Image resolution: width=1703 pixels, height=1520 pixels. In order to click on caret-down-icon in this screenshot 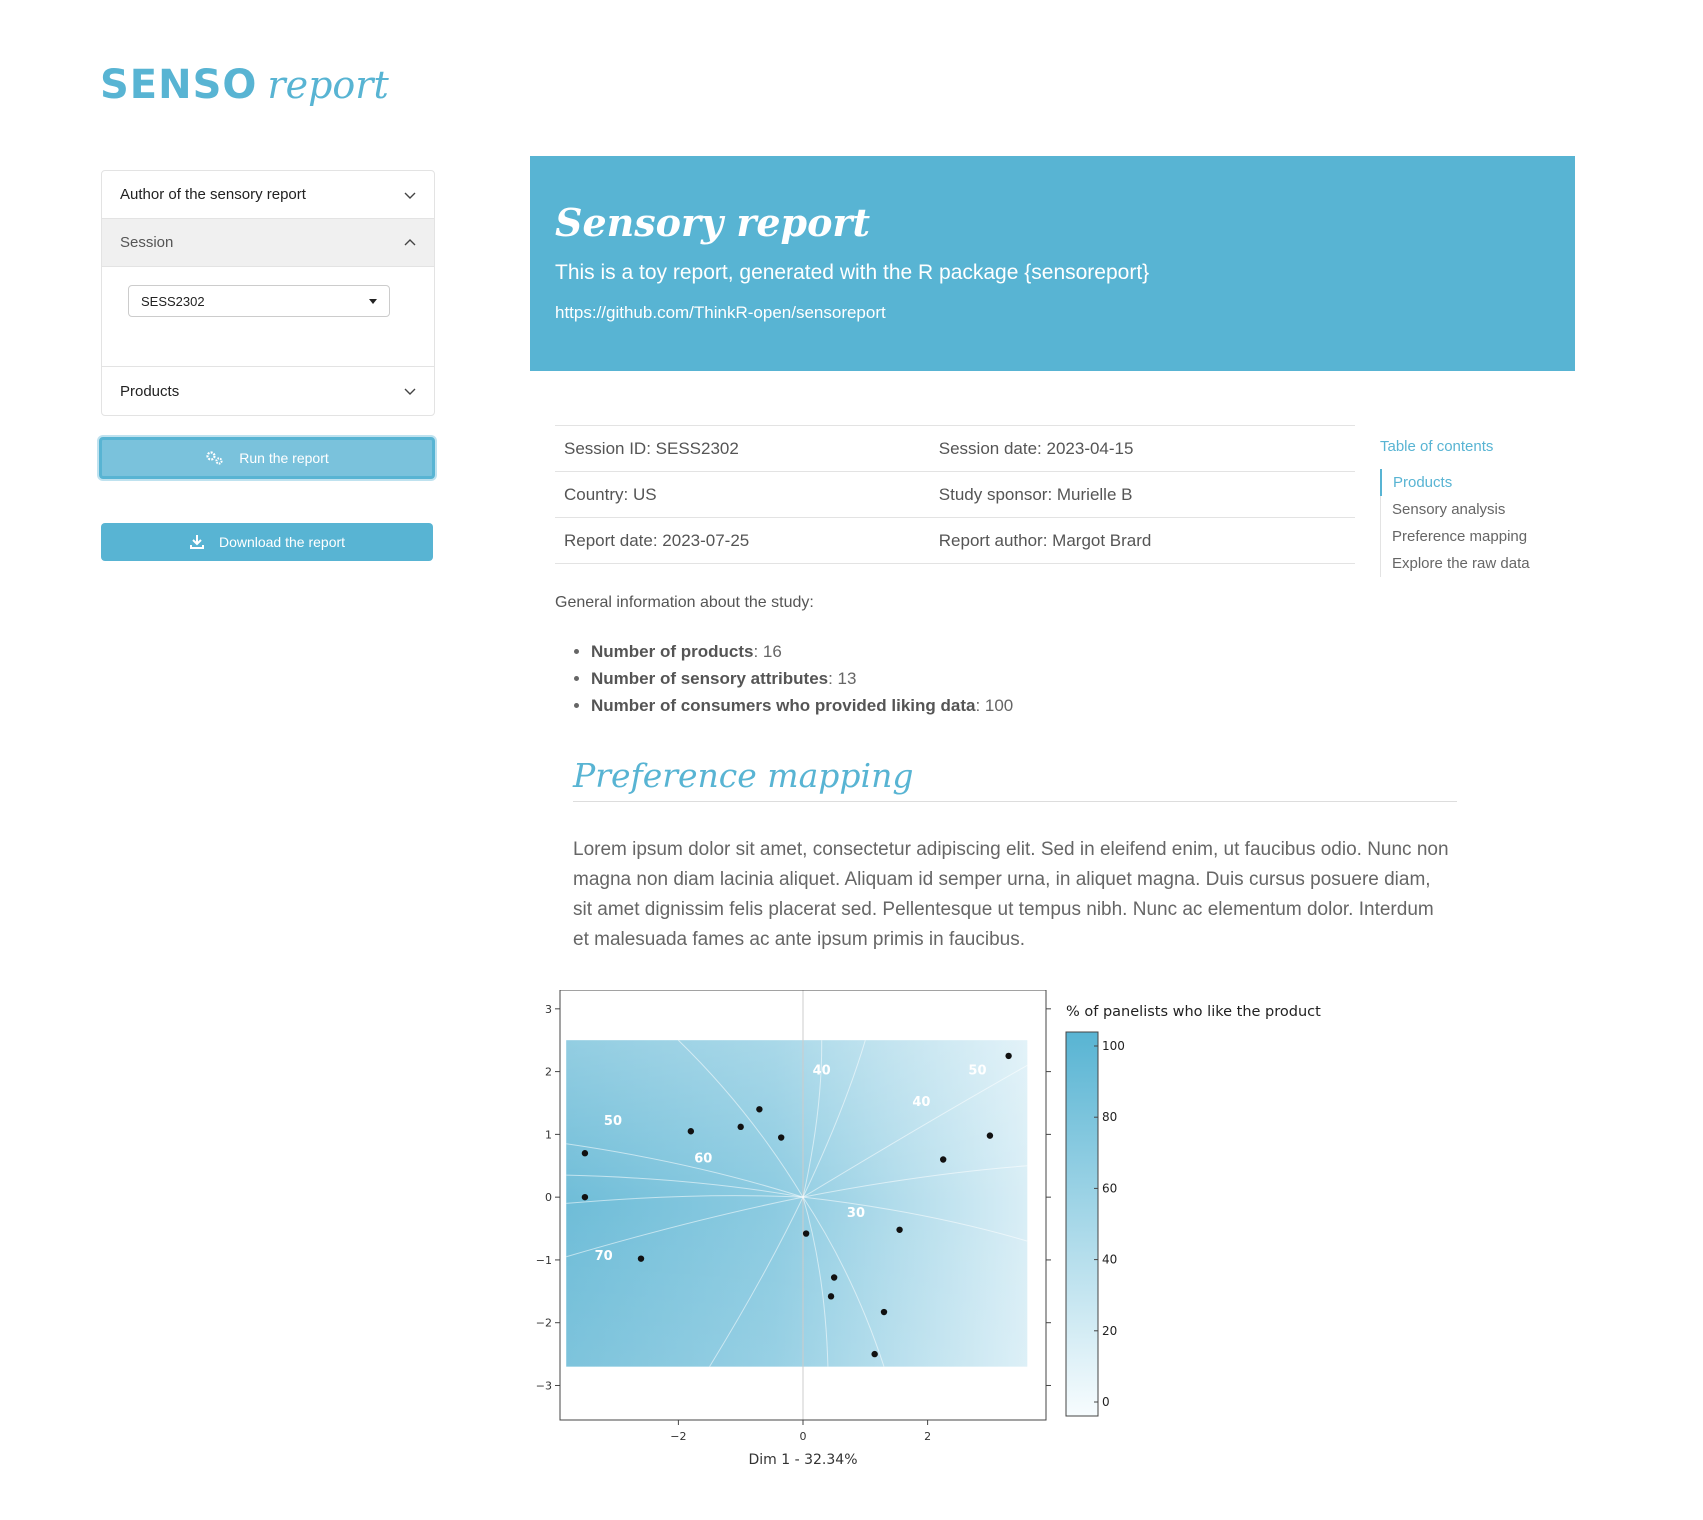, I will do `click(373, 301)`.